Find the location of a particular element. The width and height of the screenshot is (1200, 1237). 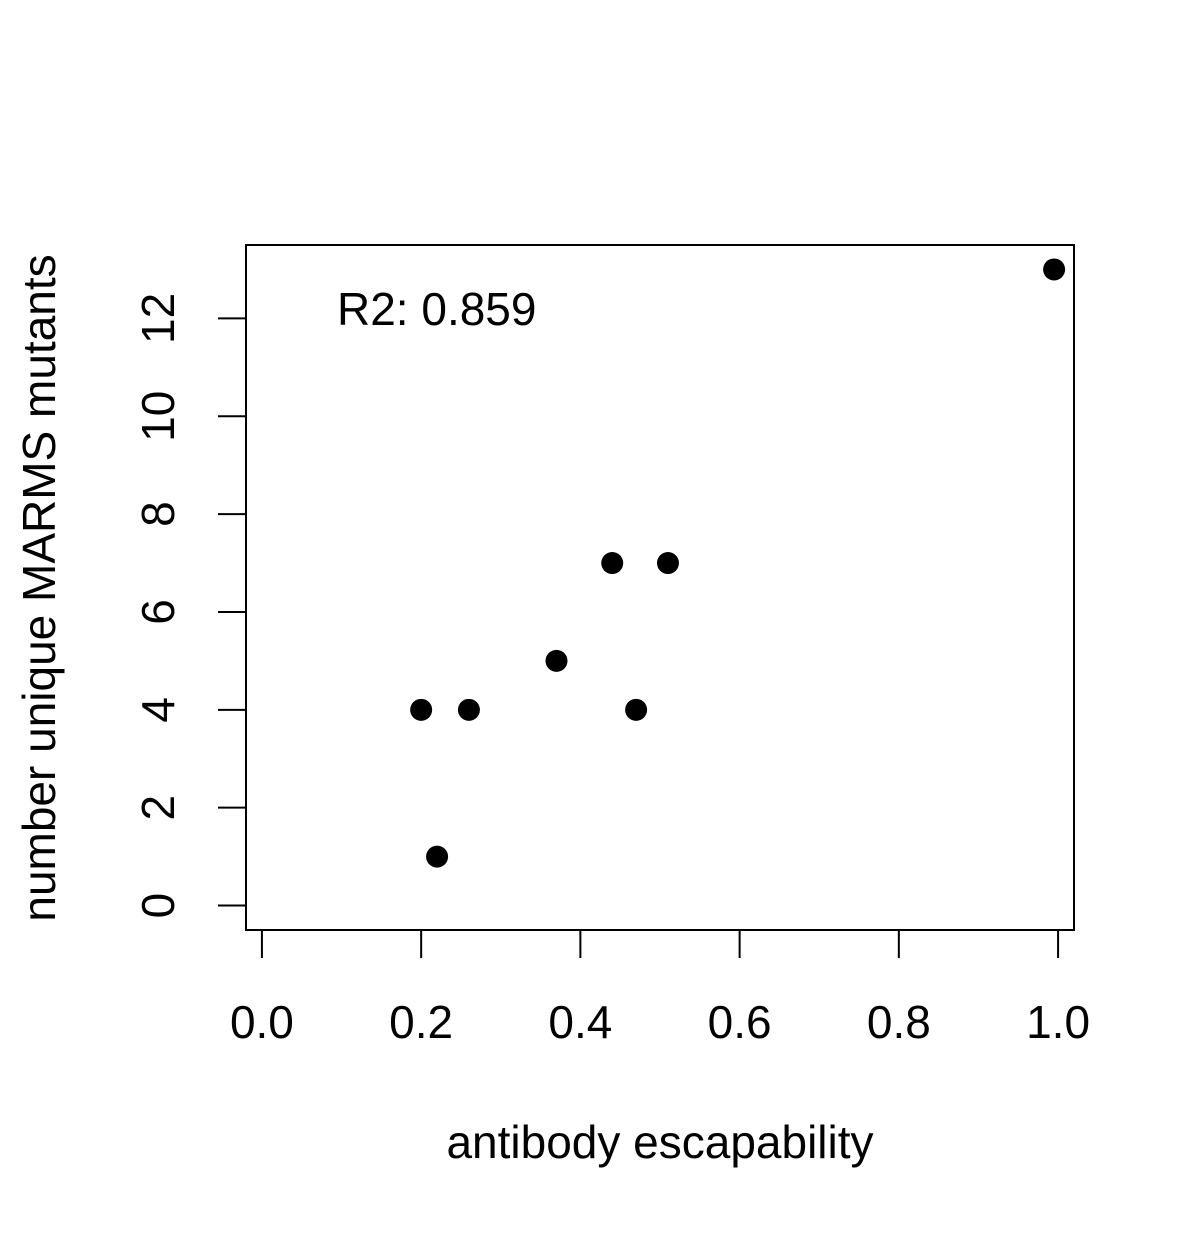

x-tick-label: 0.0 is located at coordinates (262, 1022).